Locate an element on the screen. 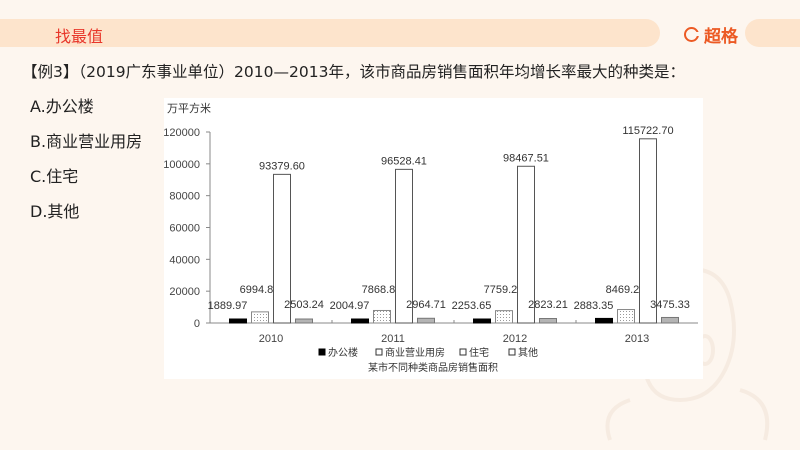 The width and height of the screenshot is (800, 450). data-label: 7759.28 is located at coordinates (504, 290).